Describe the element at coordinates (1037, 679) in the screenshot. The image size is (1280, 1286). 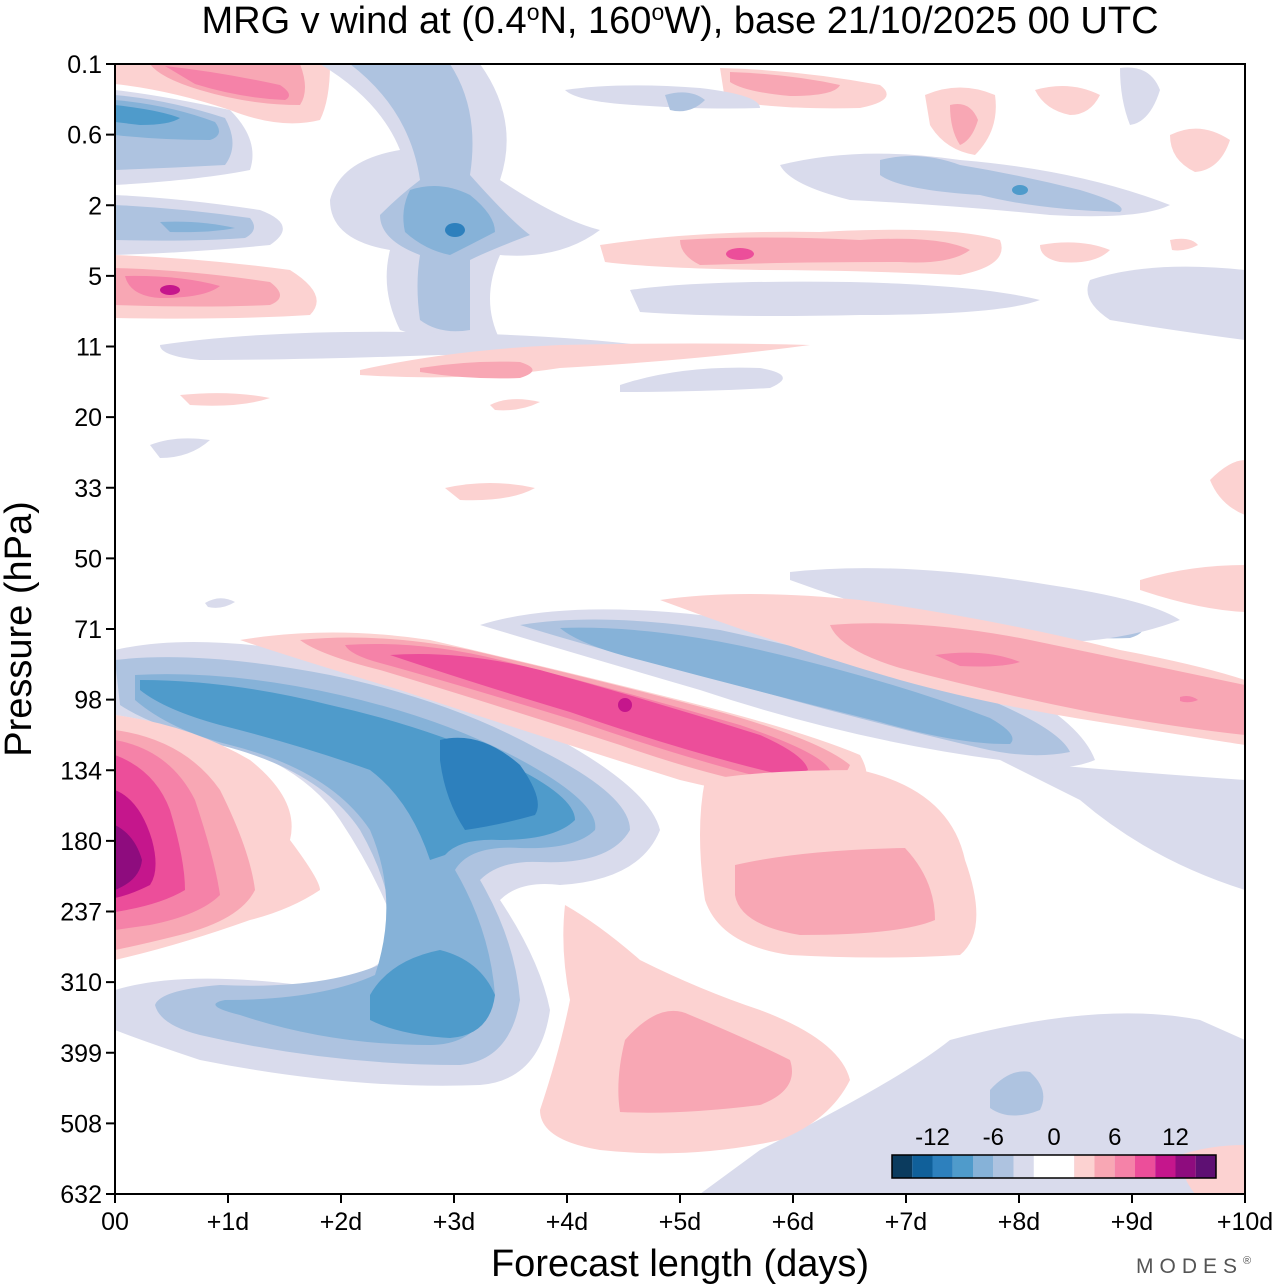
I see `pos-shade-1-tilted-right` at that location.